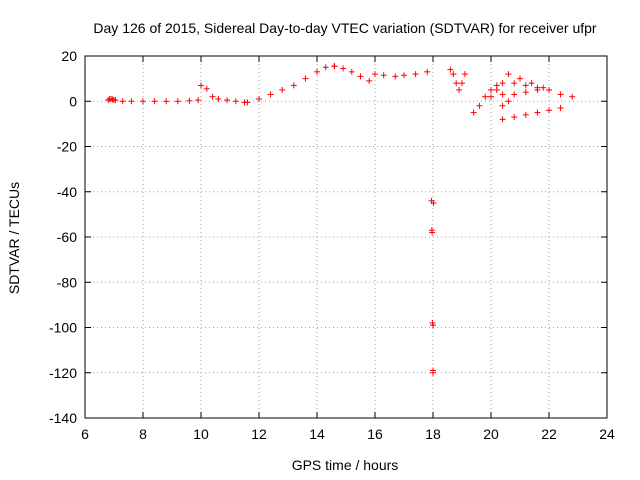  Describe the element at coordinates (63, 373) in the screenshot. I see `y-tick-label: -120` at that location.